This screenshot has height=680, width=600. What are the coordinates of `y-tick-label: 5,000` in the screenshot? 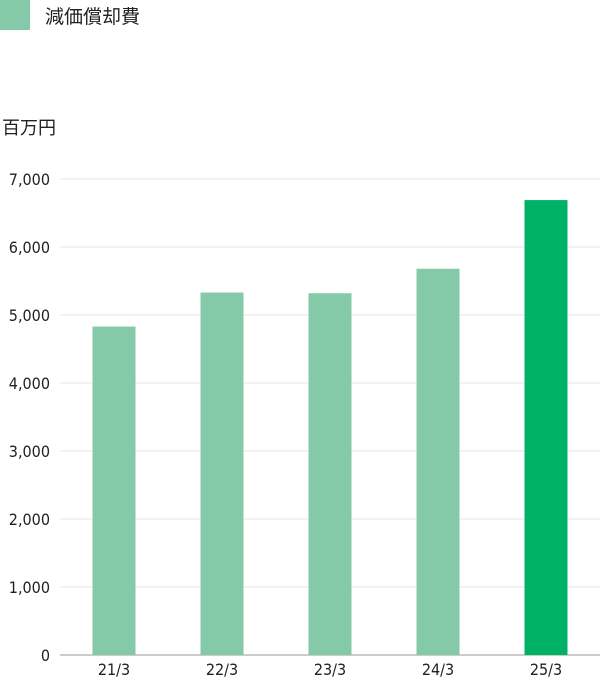 It's located at (29, 315).